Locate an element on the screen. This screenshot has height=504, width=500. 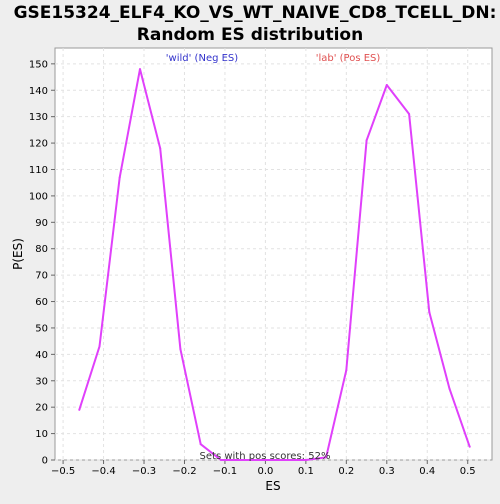
y-tick-label: 90 is located at coordinates (41, 223).